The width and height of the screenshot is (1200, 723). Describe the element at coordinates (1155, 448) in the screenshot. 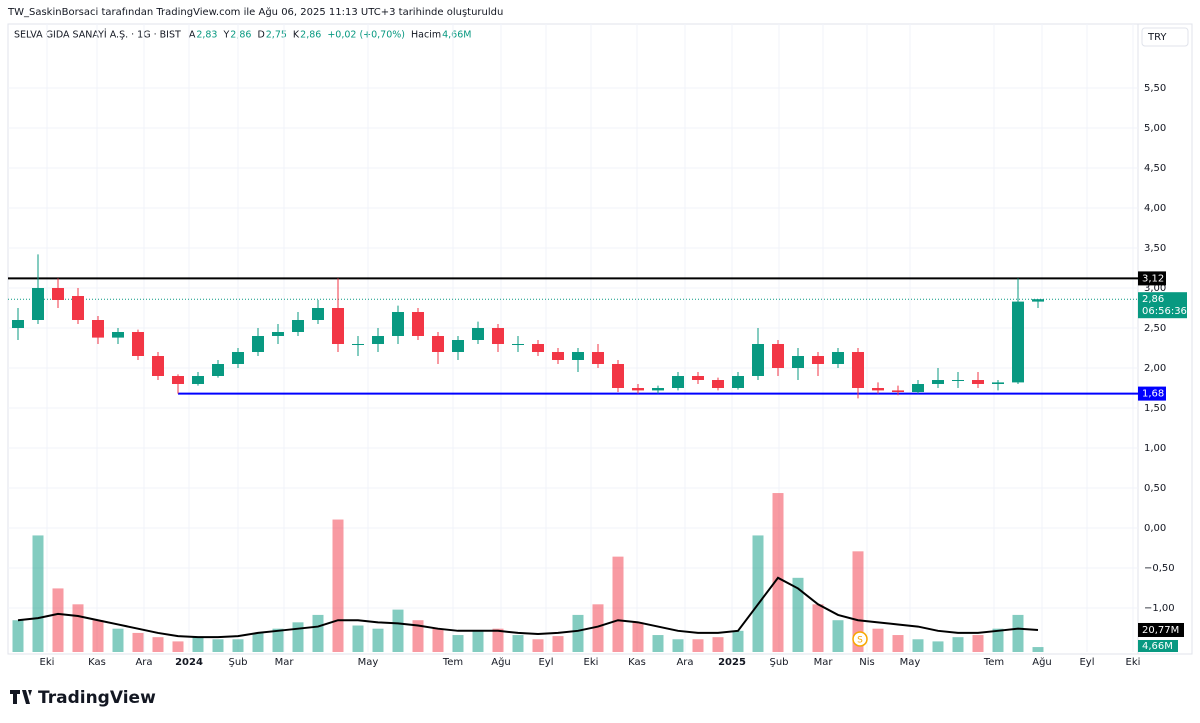

I see `y-tick-label: 1,00` at that location.